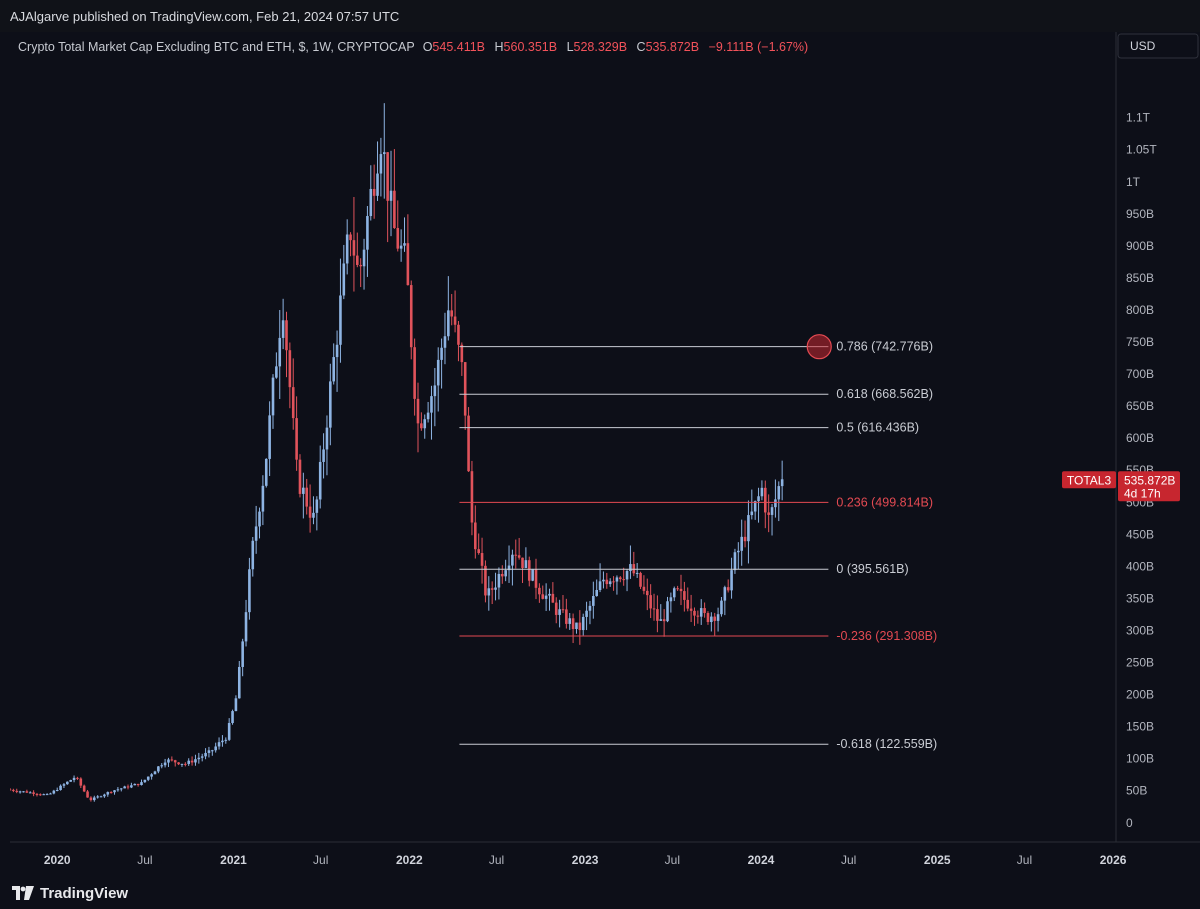 This screenshot has width=1200, height=909. Describe the element at coordinates (1140, 214) in the screenshot. I see `price-tick-label: 950B` at that location.